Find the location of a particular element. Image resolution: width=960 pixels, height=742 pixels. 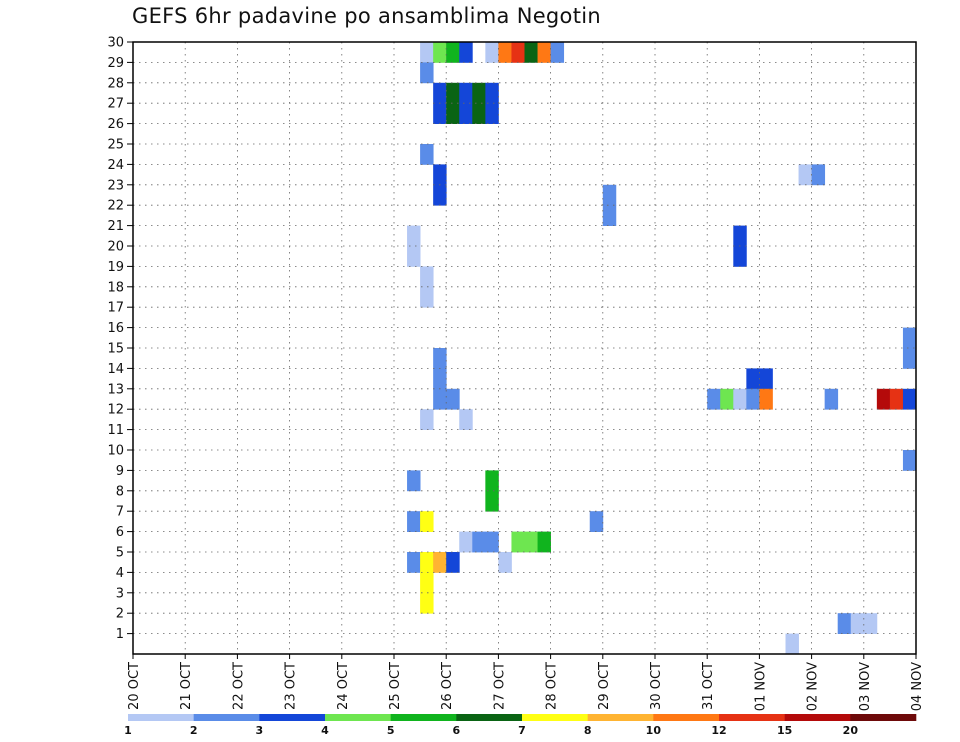

y-tick-label: 17 is located at coordinates (115, 308).